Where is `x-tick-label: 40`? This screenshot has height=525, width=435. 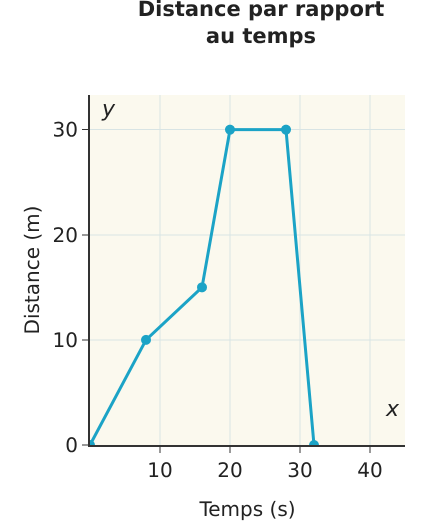
x-tick-label: 40 is located at coordinates (370, 470).